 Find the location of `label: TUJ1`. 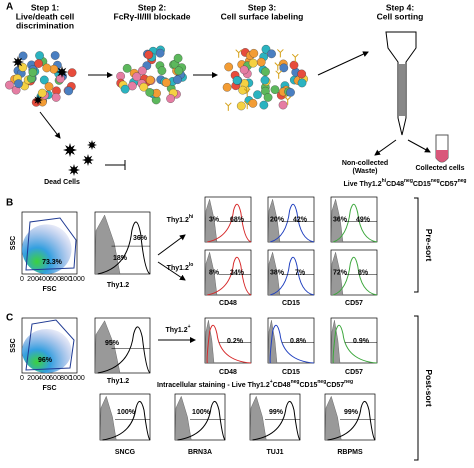

label: TUJ1 is located at coordinates (274, 452).